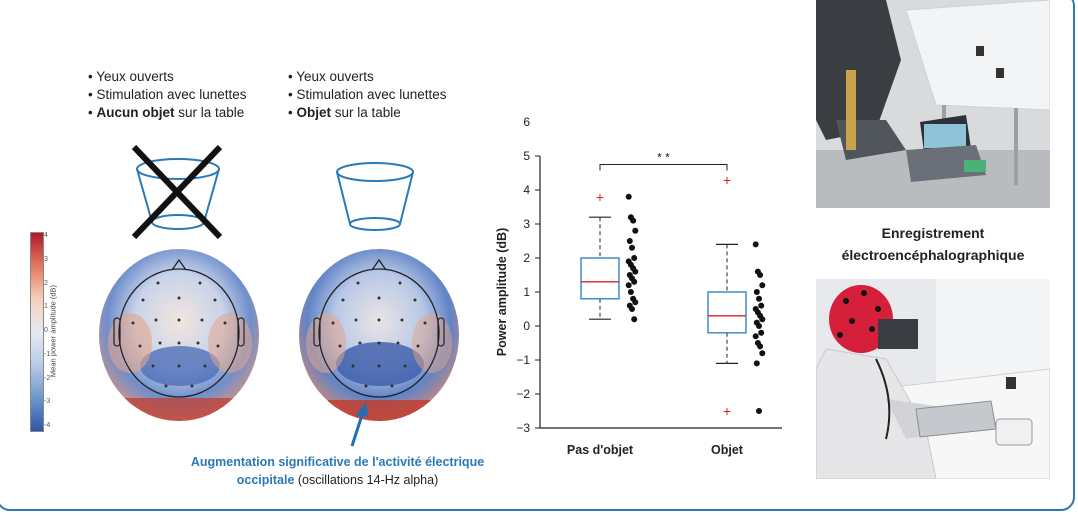  I want to click on y-tick-label: 6, so click(526, 122).